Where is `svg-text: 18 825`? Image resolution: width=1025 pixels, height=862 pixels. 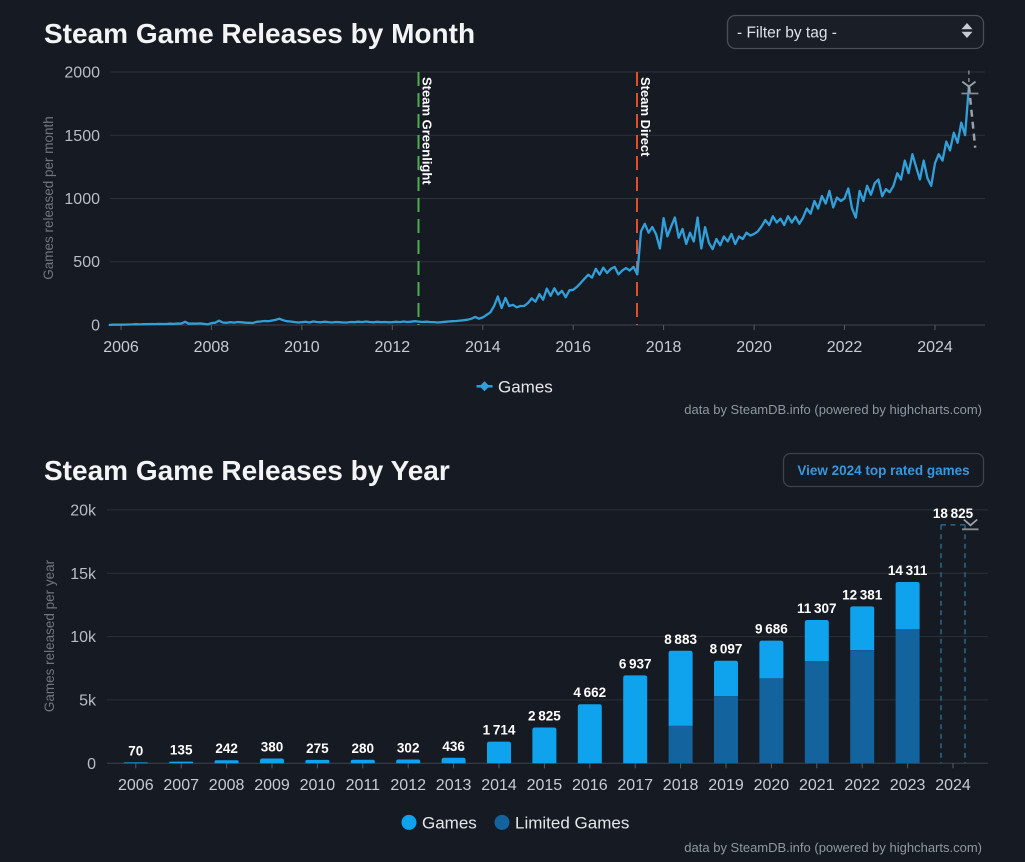
svg-text: 18 825 is located at coordinates (953, 513).